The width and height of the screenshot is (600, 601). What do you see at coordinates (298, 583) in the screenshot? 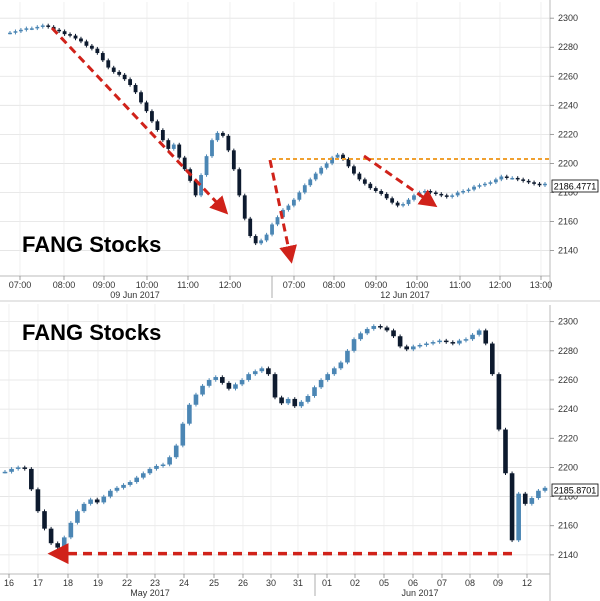
I see `x-tick-label: 31` at bounding box center [298, 583].